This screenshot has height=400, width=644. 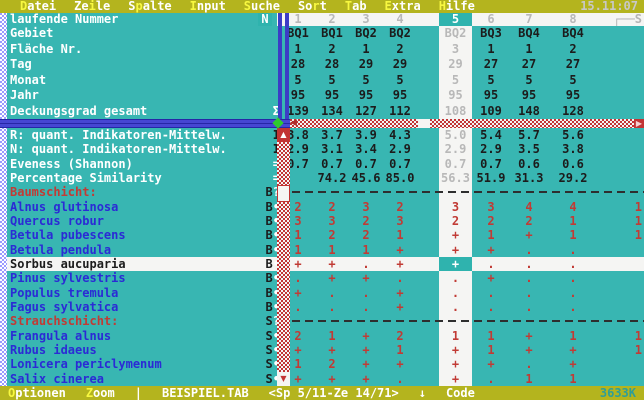 I want to click on selected-column-cell: 1, so click(x=455, y=335).